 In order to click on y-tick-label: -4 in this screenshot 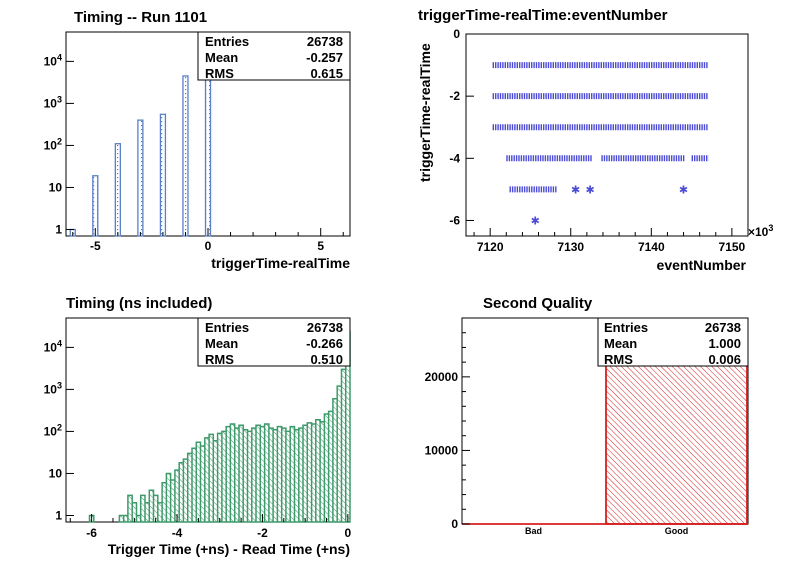, I will do `click(454, 158)`.